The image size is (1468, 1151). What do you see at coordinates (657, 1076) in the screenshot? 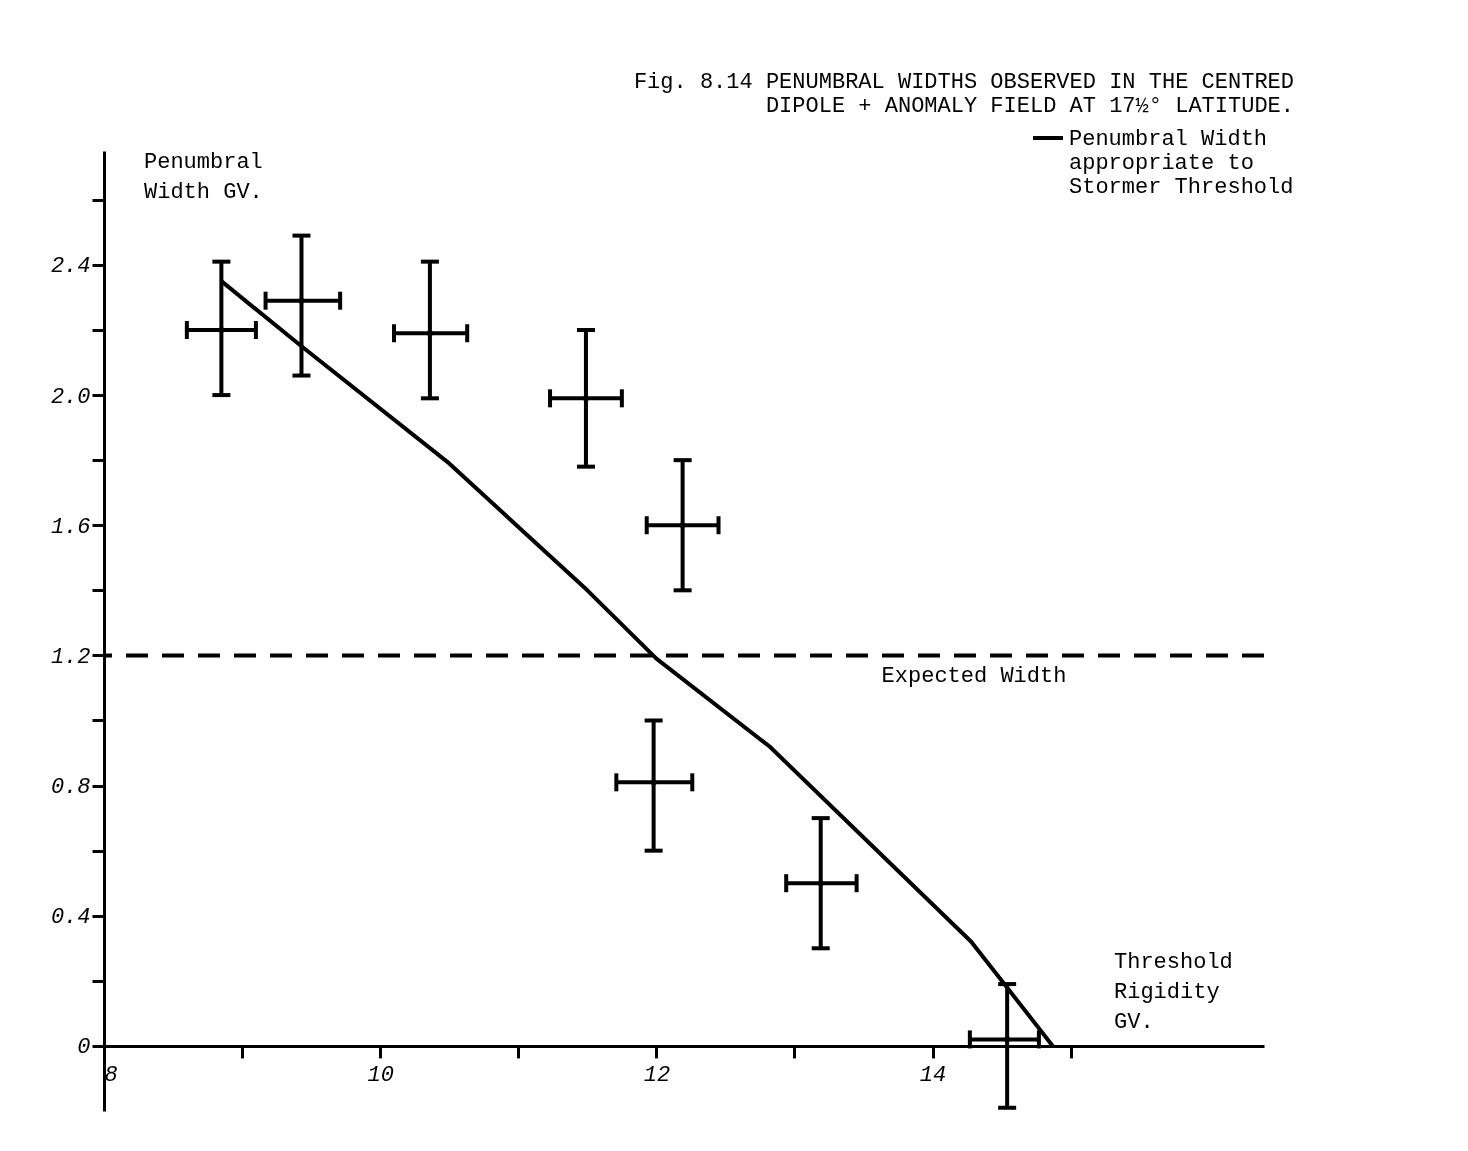
I see `x-tick-label: 12` at bounding box center [657, 1076].